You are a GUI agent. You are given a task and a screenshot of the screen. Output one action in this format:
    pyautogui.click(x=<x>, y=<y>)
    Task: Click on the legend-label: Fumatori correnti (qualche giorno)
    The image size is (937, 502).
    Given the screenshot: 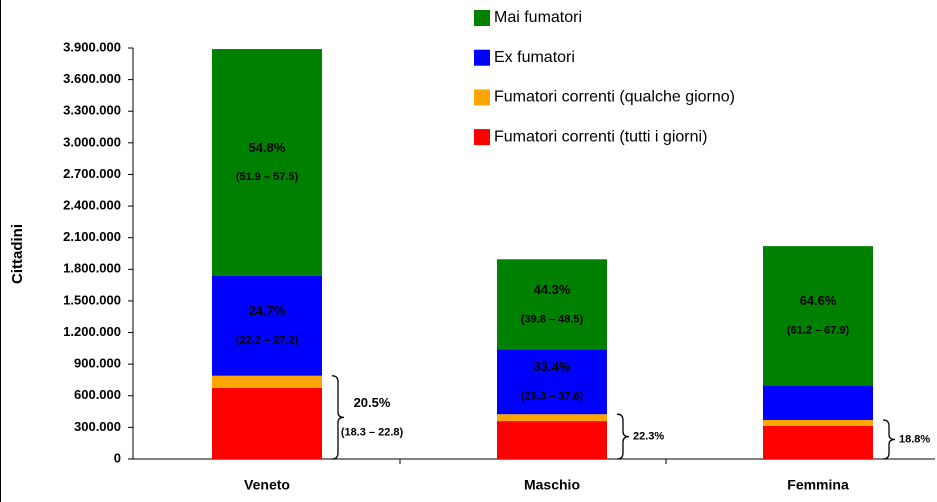 What is the action you would take?
    pyautogui.click(x=614, y=97)
    